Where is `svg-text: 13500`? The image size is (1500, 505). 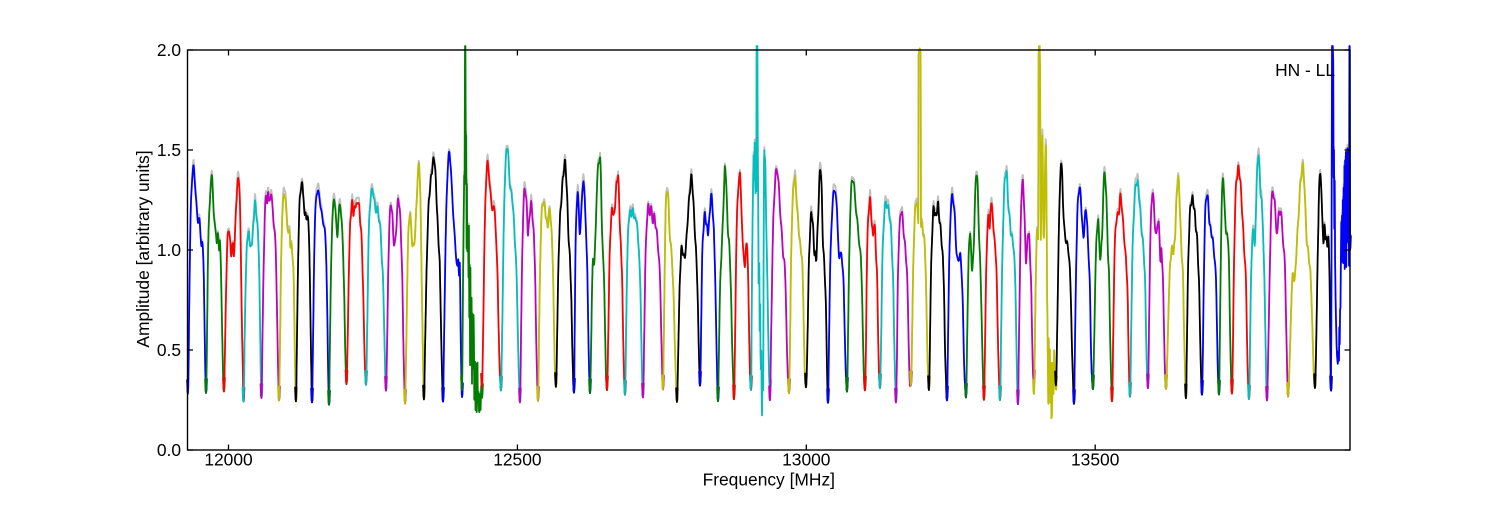
svg-text: 13500 is located at coordinates (1095, 460).